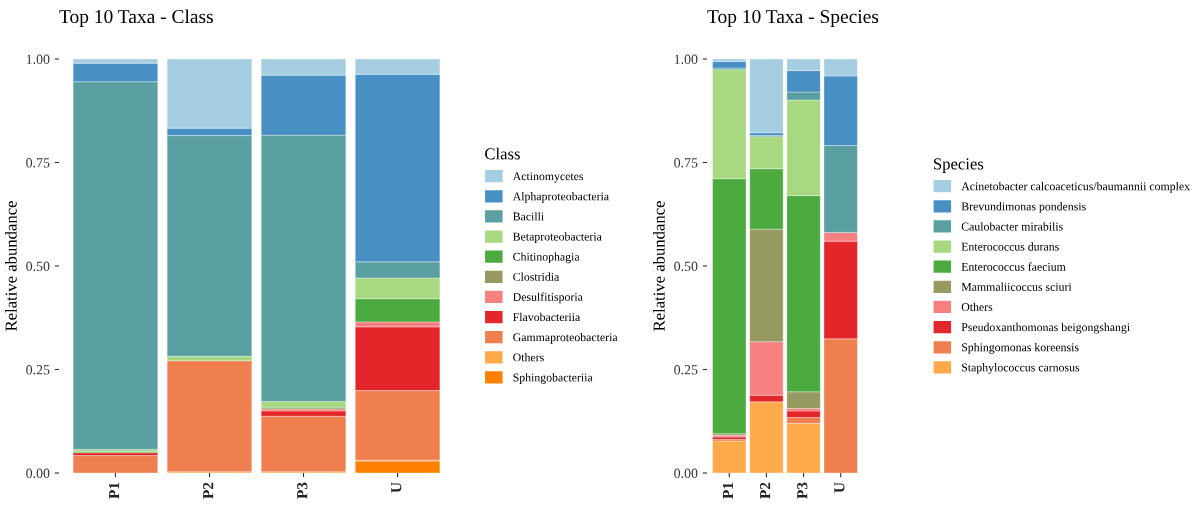 Image resolution: width=1203 pixels, height=517 pixels. Describe the element at coordinates (553, 378) in the screenshot. I see `legend-label: Sphingobacteriia` at that location.